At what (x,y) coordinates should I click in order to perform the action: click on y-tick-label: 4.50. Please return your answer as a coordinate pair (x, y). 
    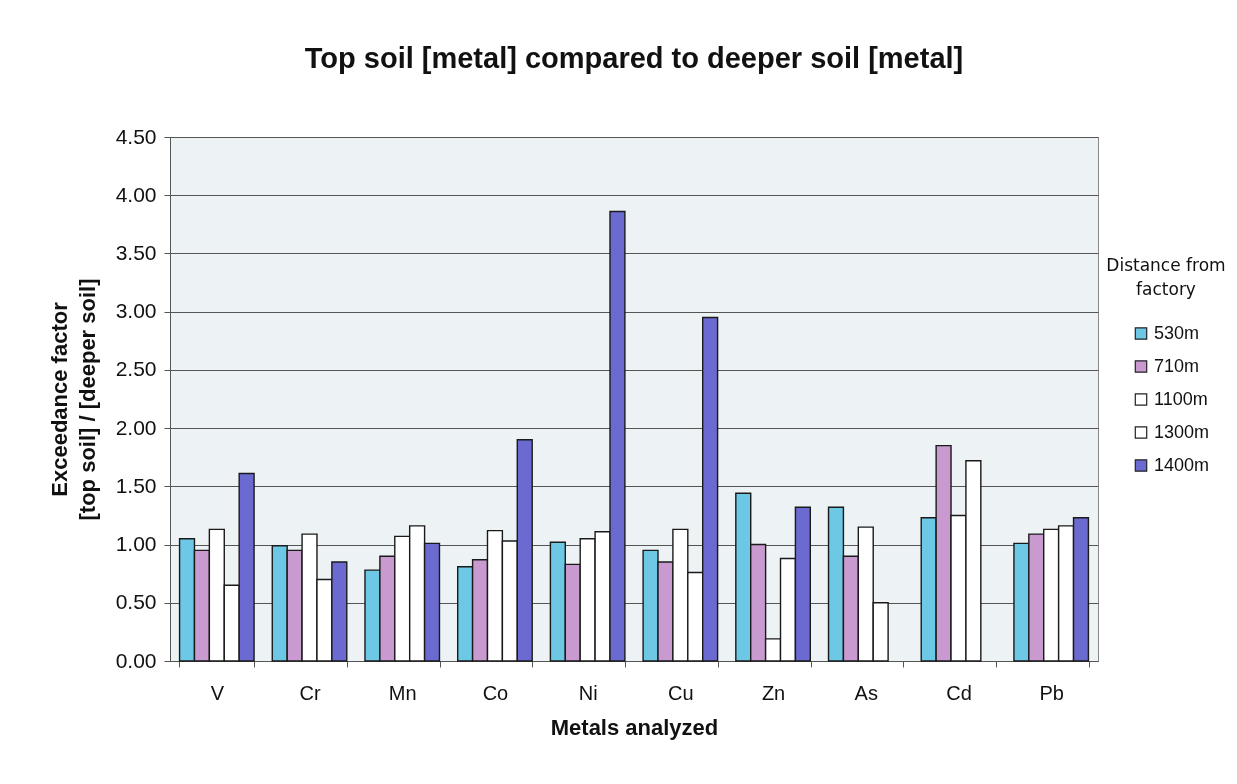
    Looking at the image, I should click on (136, 136).